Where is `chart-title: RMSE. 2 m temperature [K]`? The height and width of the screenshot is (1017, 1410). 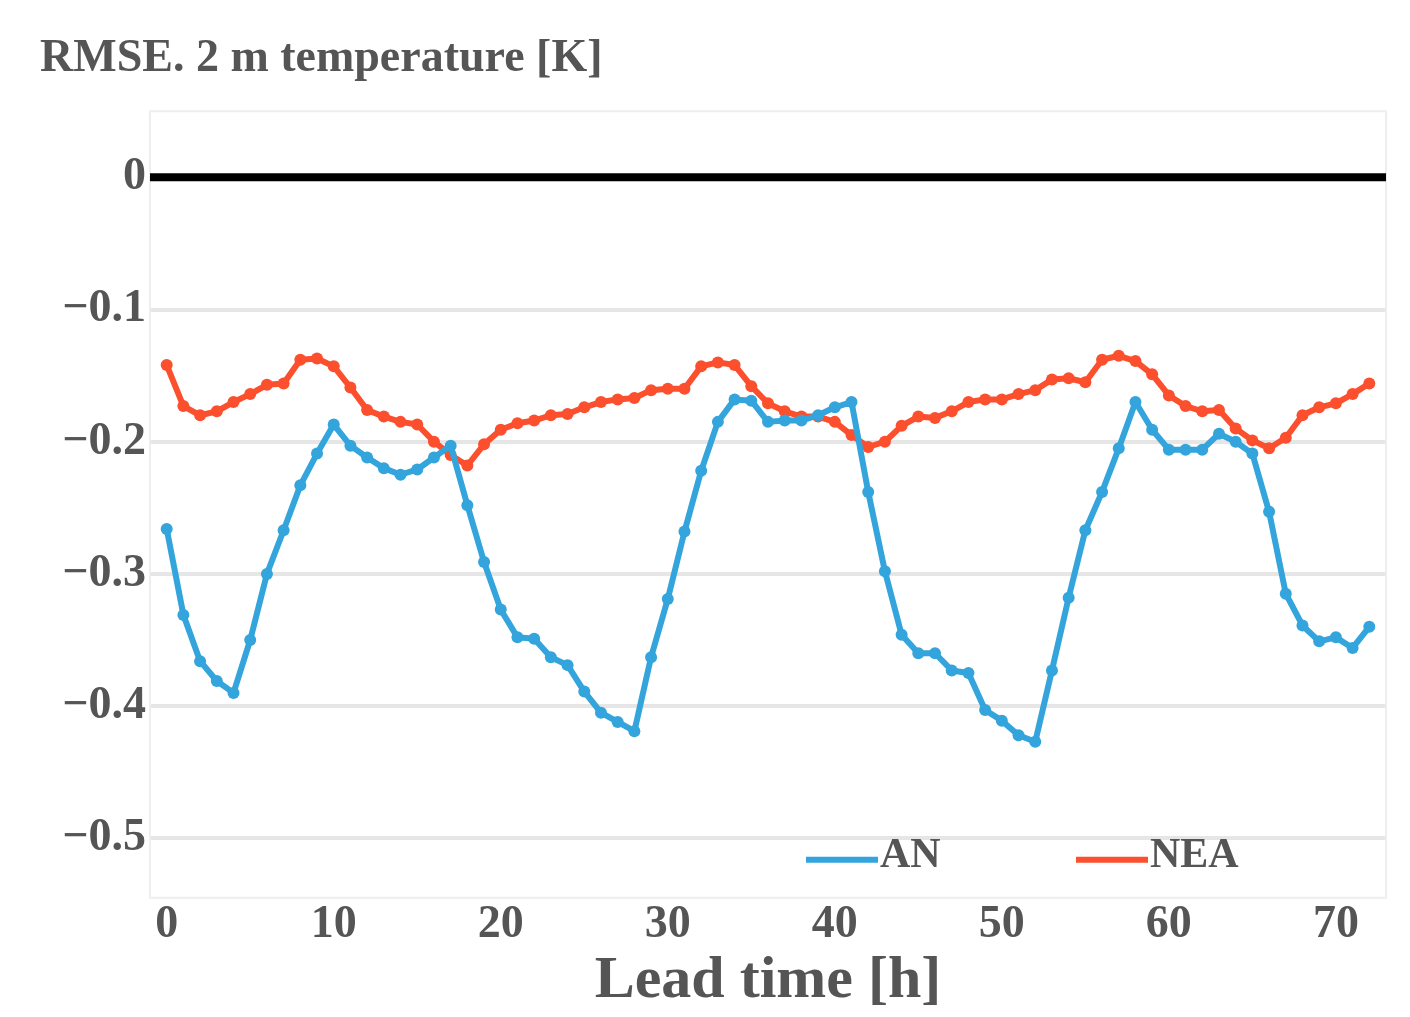 chart-title: RMSE. 2 m temperature [K] is located at coordinates (321, 56).